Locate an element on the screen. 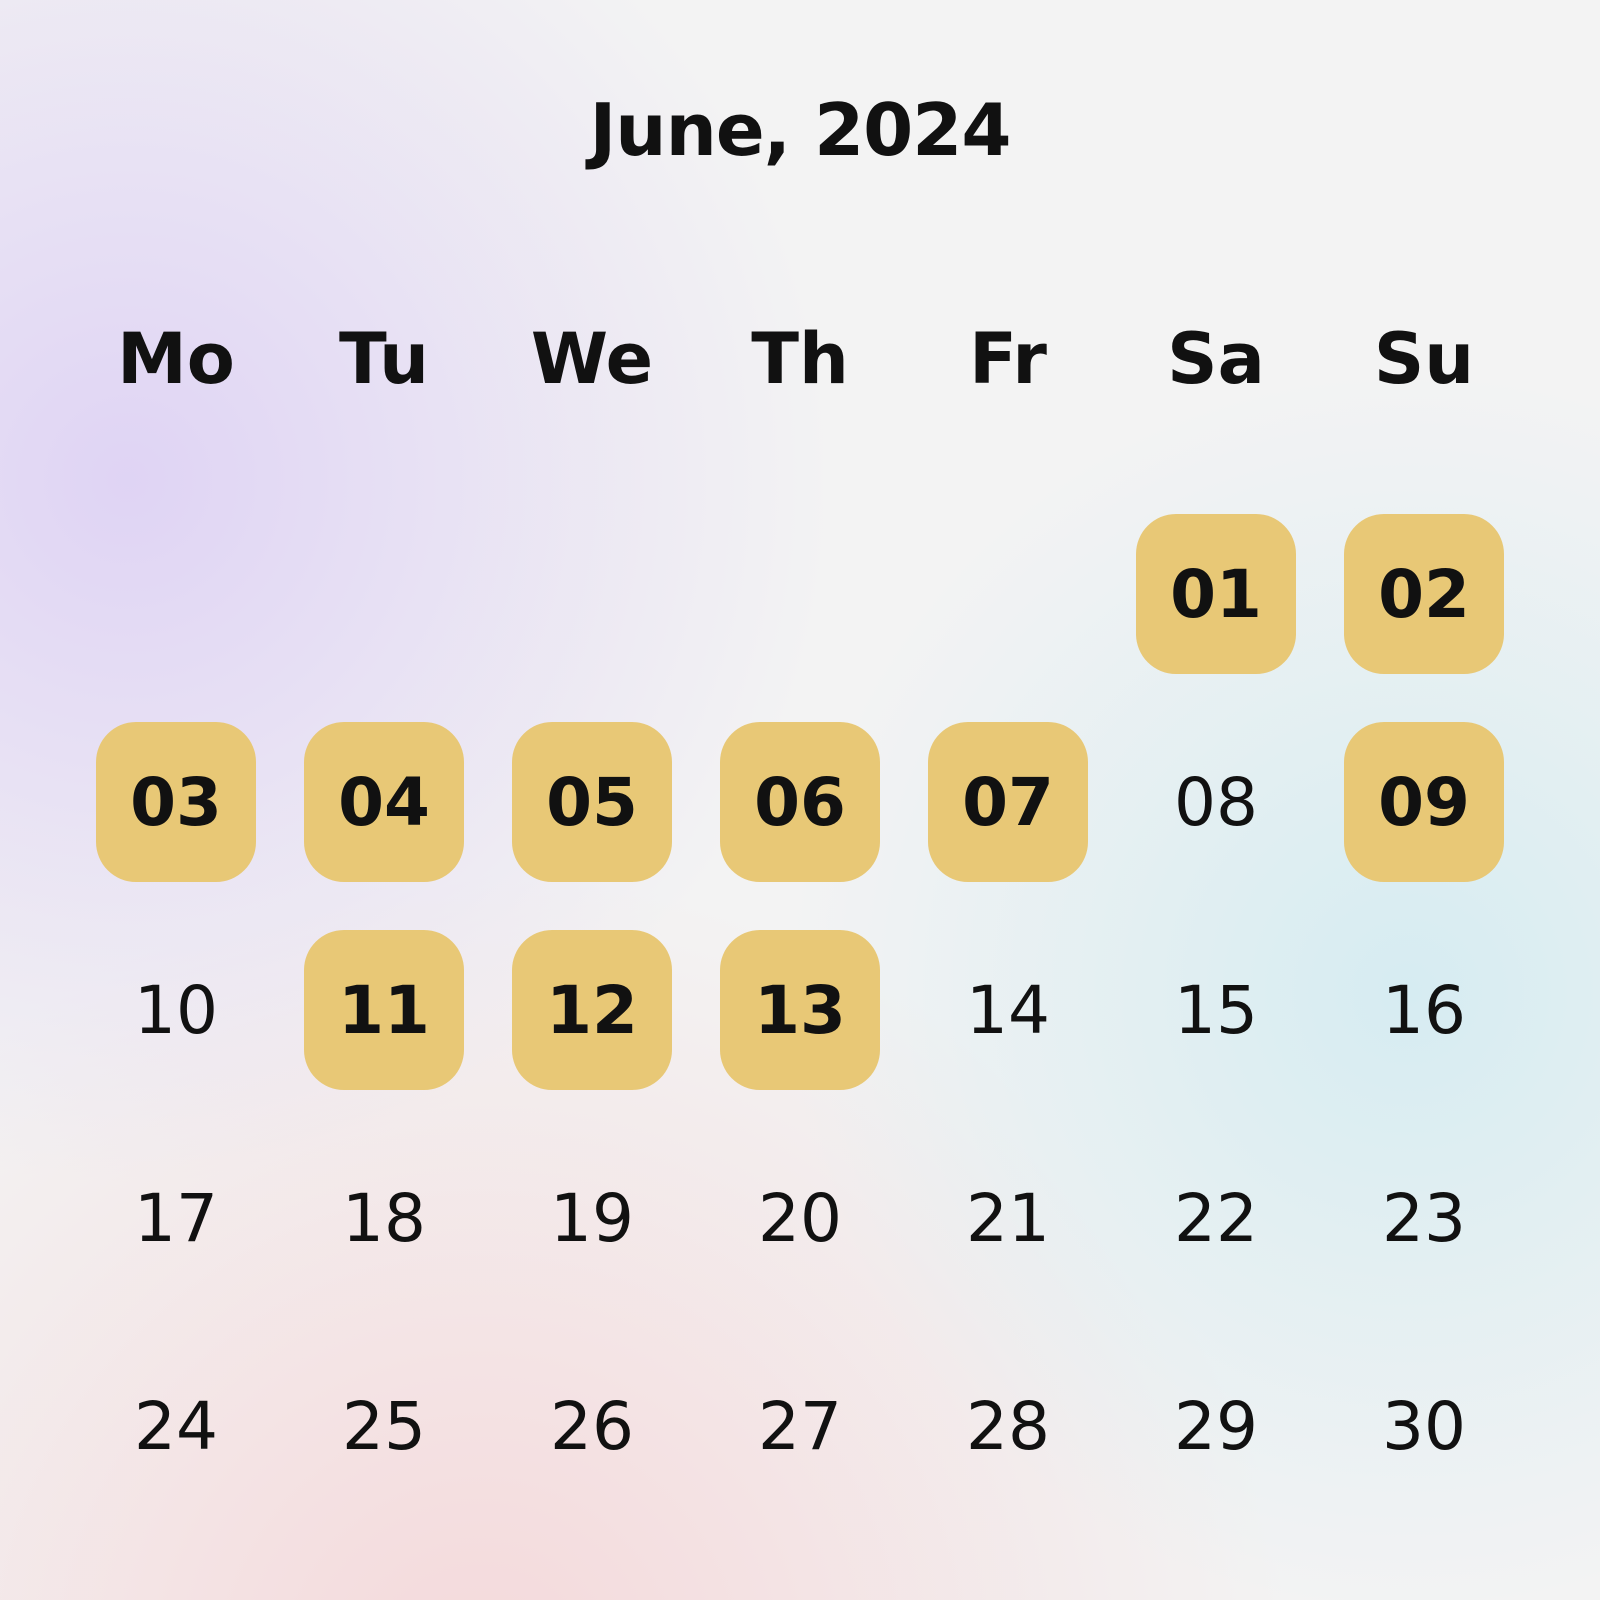 Image resolution: width=1600 pixels, height=1600 pixels. day-button: 14 is located at coordinates (1008, 1010).